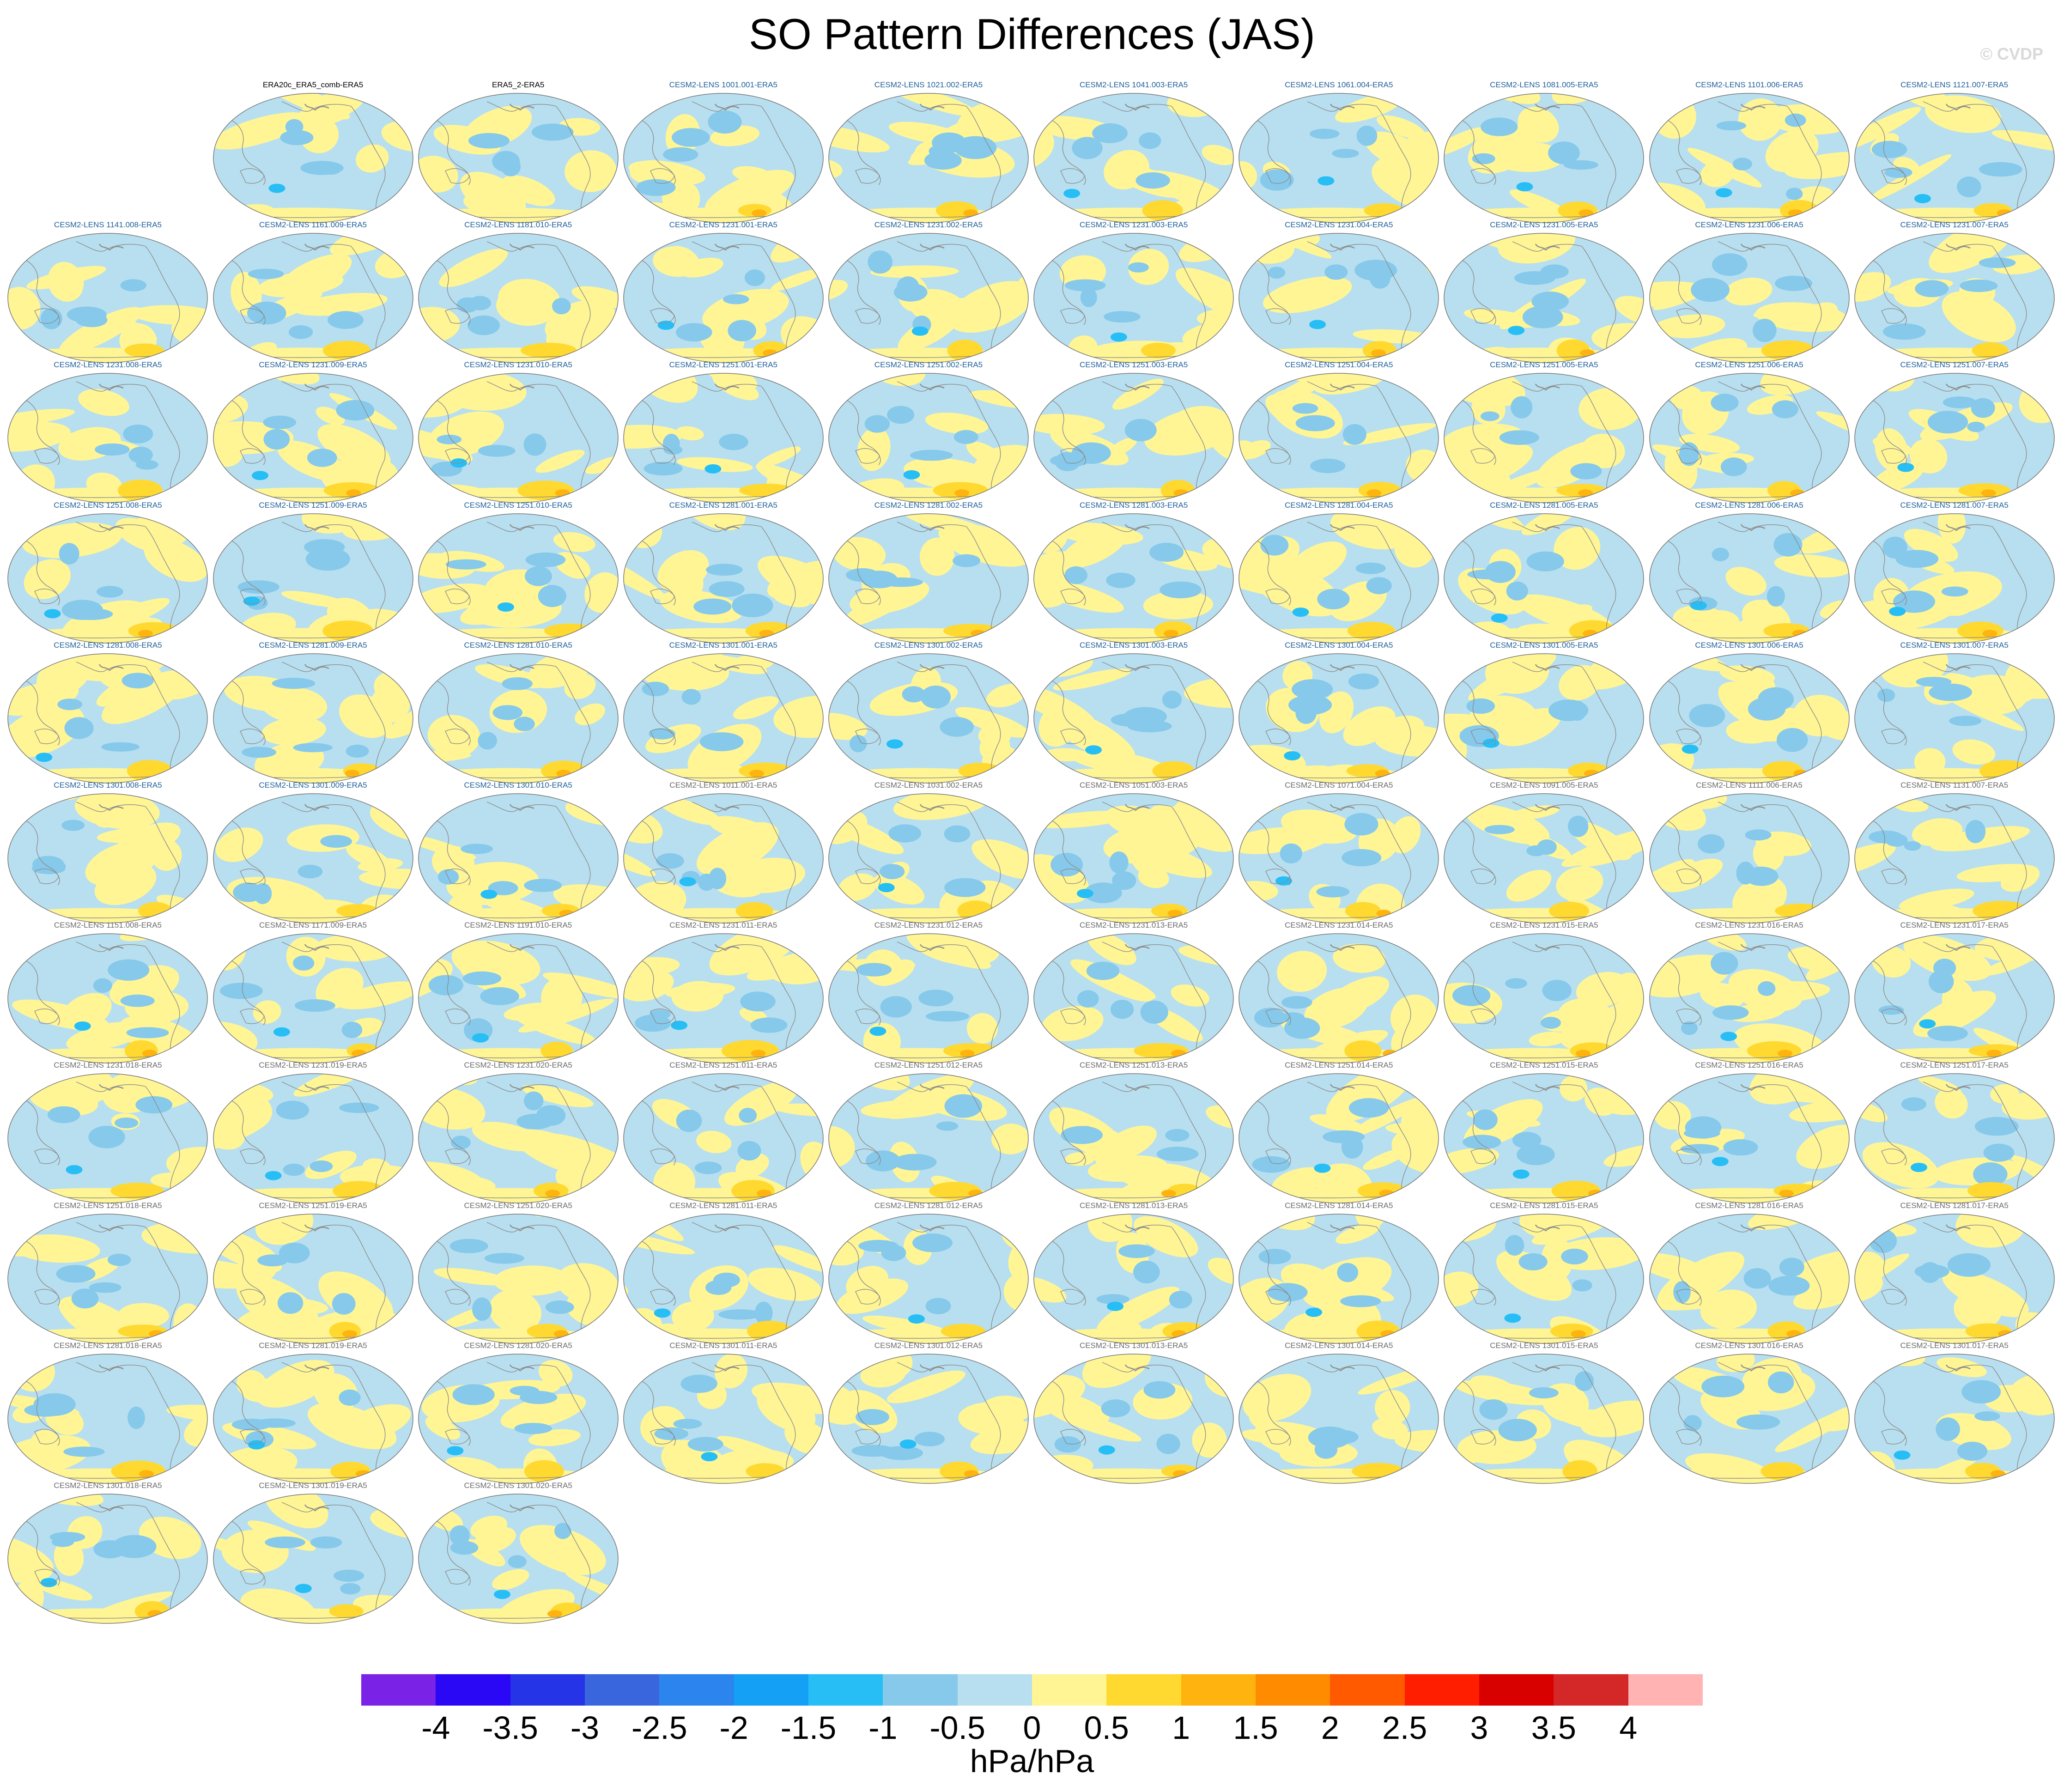 This screenshot has height=1792, width=2064. Describe the element at coordinates (928, 645) in the screenshot. I see `panel-title: CESM2-LENS 1301.002-ERA5` at that location.